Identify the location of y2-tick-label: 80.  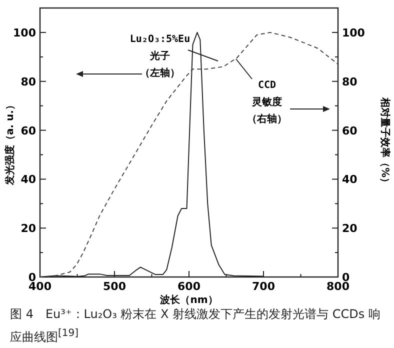
(350, 81).